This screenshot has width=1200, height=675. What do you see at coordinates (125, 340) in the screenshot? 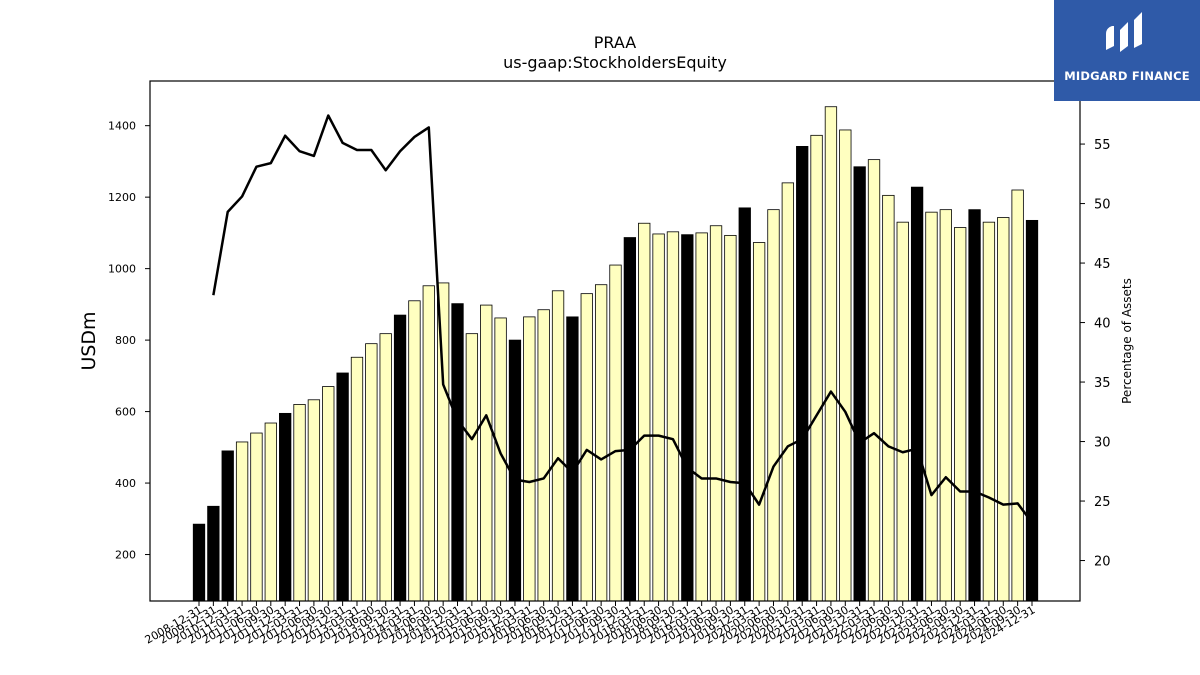
I see `y-tick-label: 800` at bounding box center [125, 340].